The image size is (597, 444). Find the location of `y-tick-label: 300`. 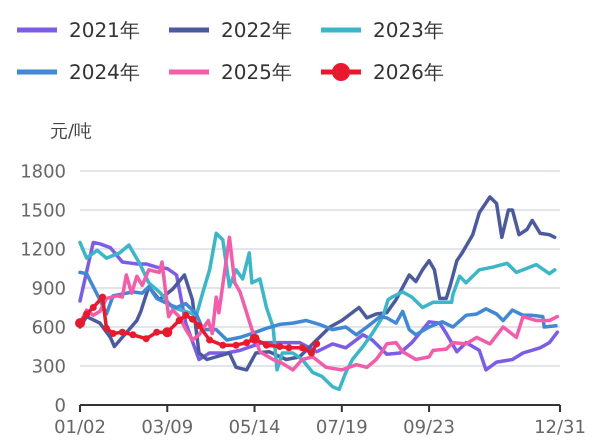

y-tick-label: 300 is located at coordinates (49, 367).